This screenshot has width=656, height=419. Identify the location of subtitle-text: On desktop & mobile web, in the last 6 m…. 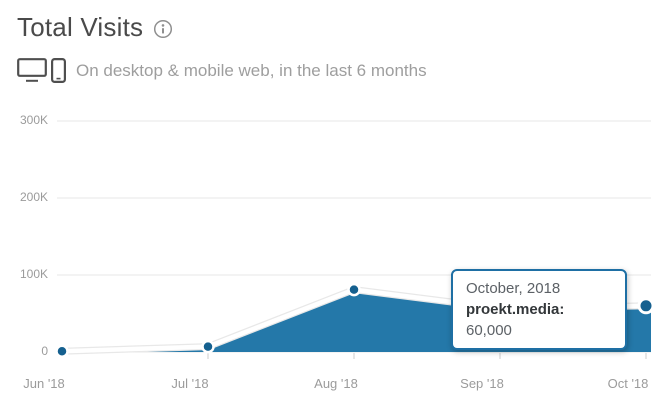
(251, 70).